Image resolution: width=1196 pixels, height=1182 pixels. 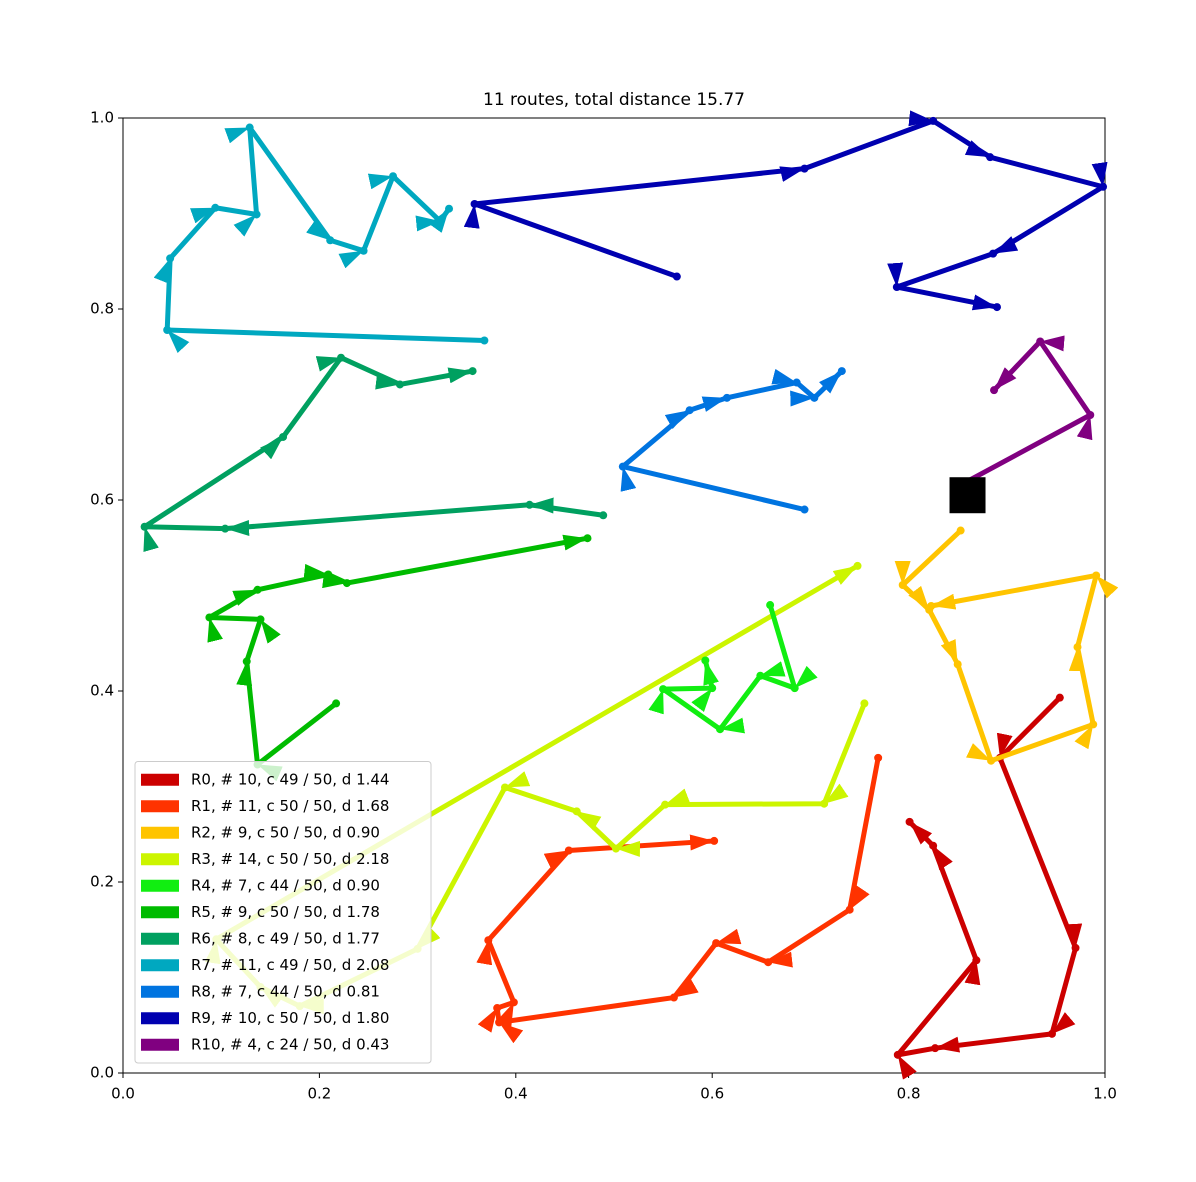 What do you see at coordinates (102, 691) in the screenshot?
I see `y-tick-label: 0.4` at bounding box center [102, 691].